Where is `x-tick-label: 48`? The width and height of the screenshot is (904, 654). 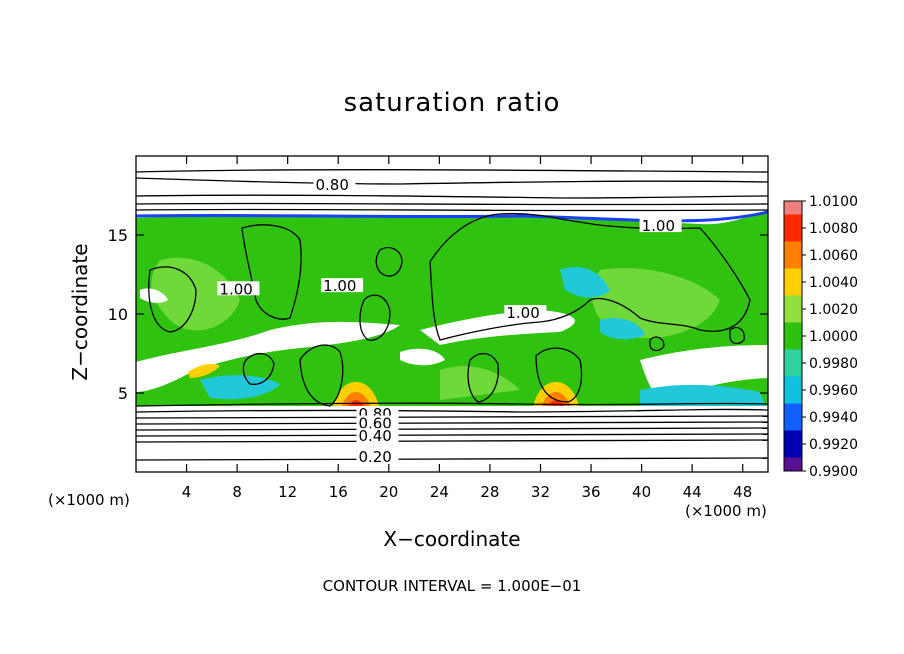
x-tick-label: 48 is located at coordinates (742, 492).